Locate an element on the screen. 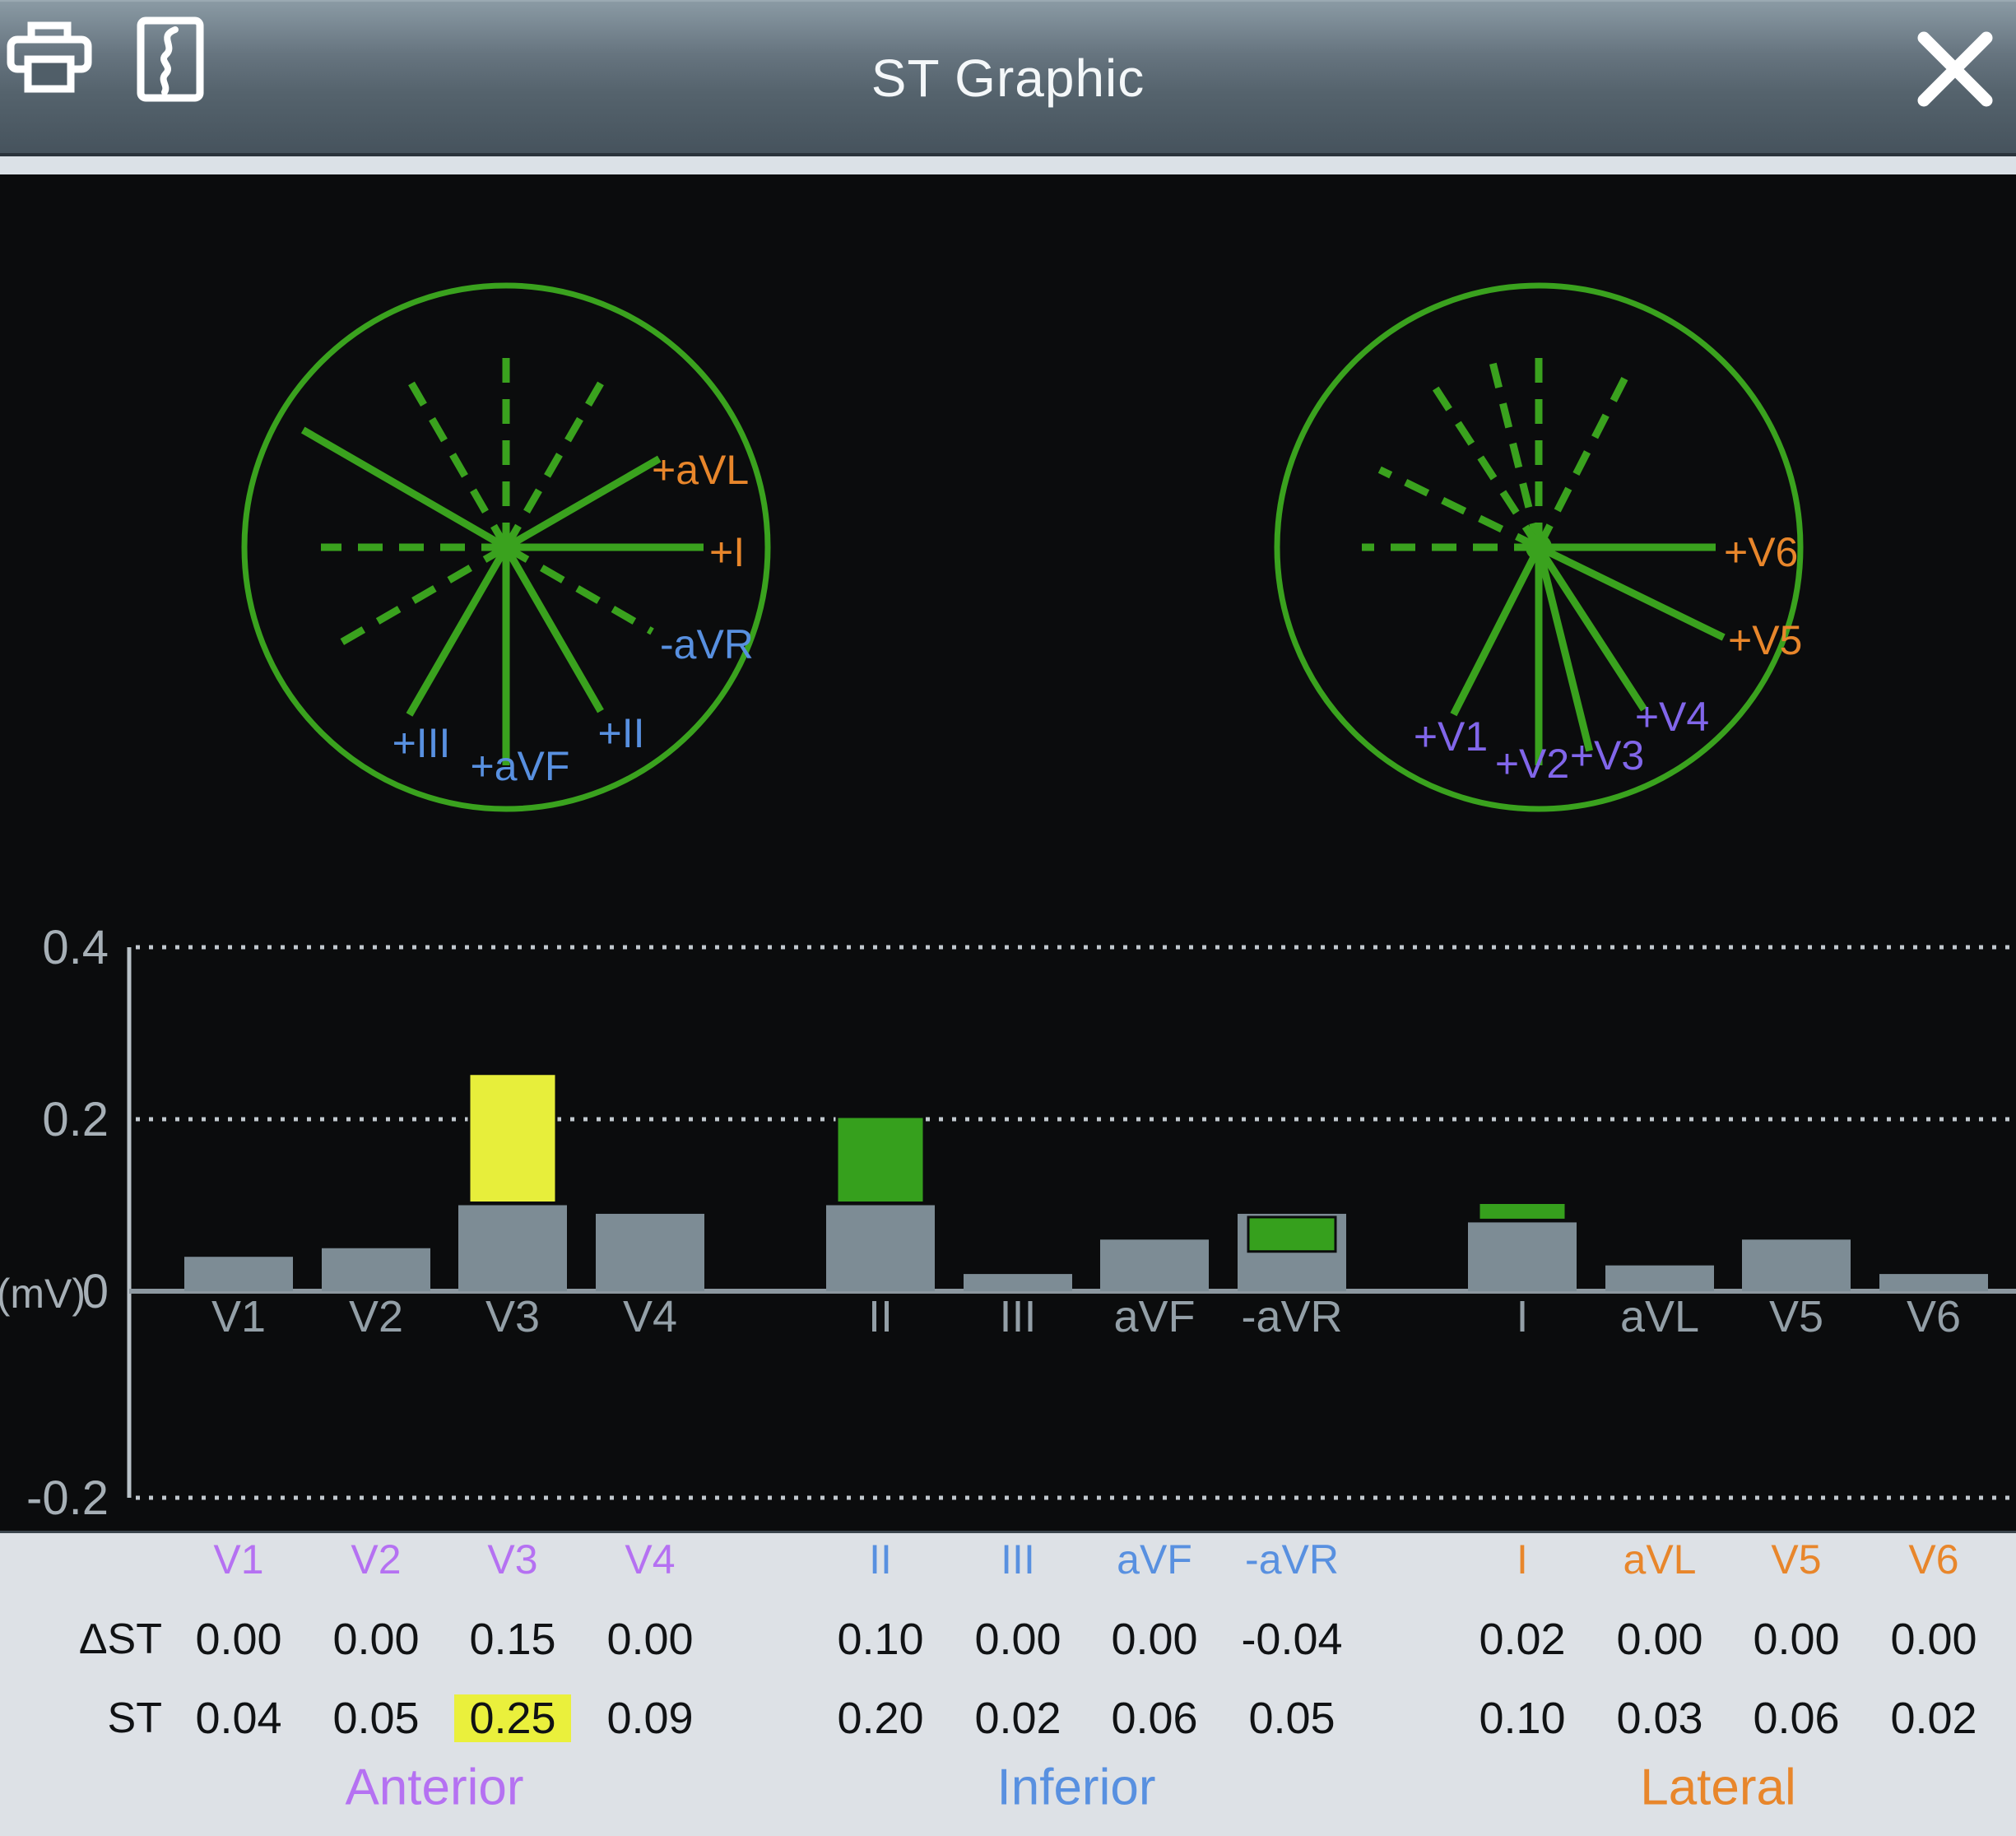 The width and height of the screenshot is (2016, 1836). strip-record-icon is located at coordinates (170, 59).